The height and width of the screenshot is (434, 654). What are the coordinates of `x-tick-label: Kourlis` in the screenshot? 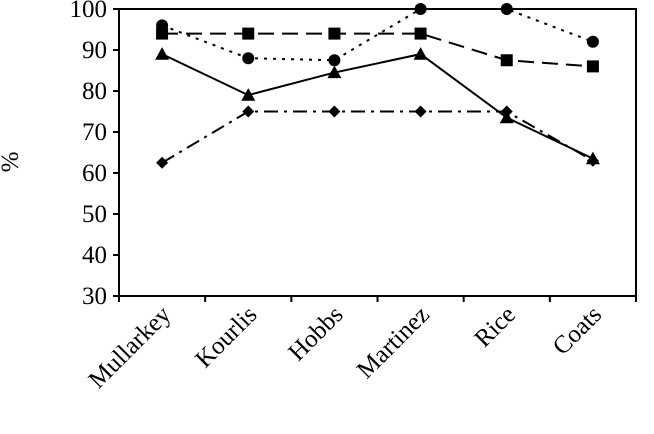 It's located at (226, 337).